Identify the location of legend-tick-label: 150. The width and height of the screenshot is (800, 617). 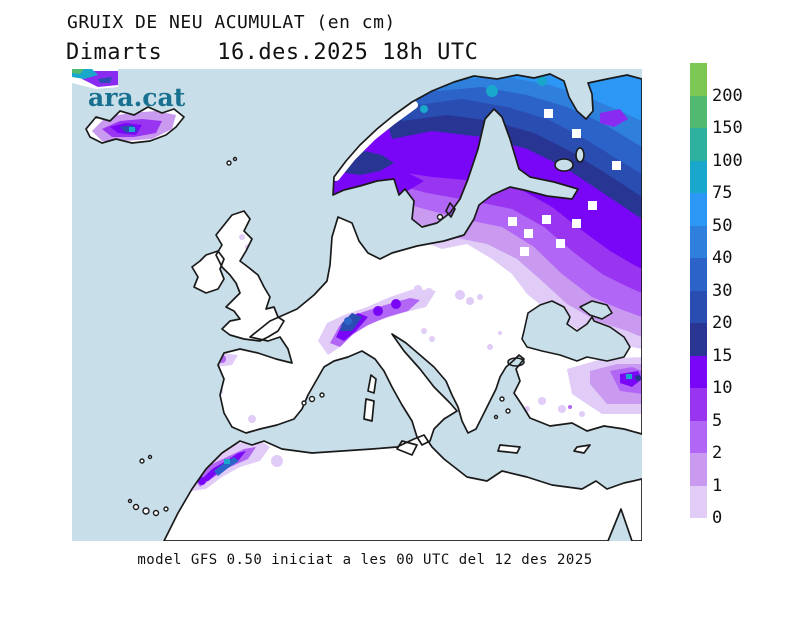
(727, 128).